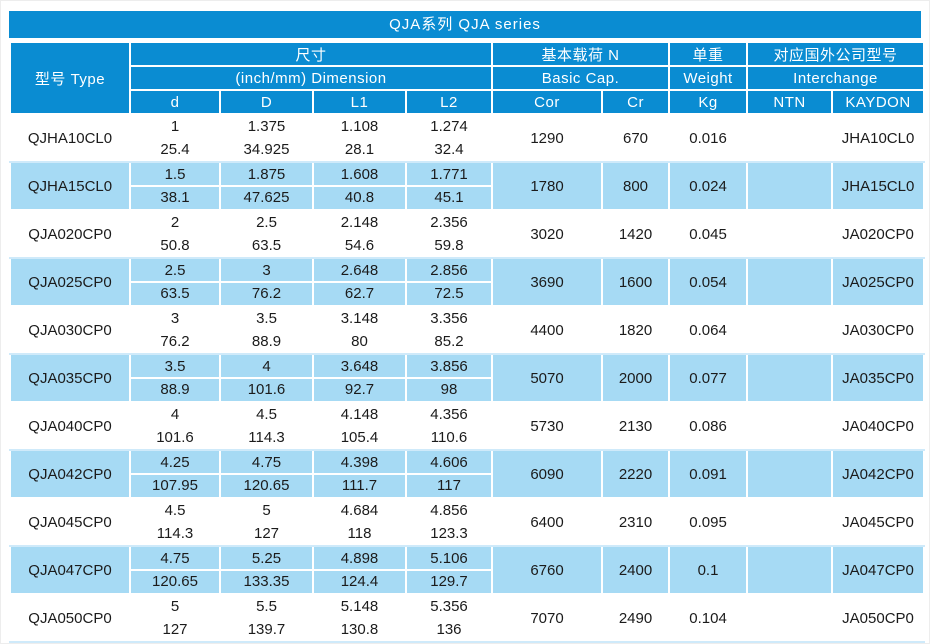 This screenshot has width=930, height=644. What do you see at coordinates (636, 570) in the screenshot?
I see `cr-cell: 2400` at bounding box center [636, 570].